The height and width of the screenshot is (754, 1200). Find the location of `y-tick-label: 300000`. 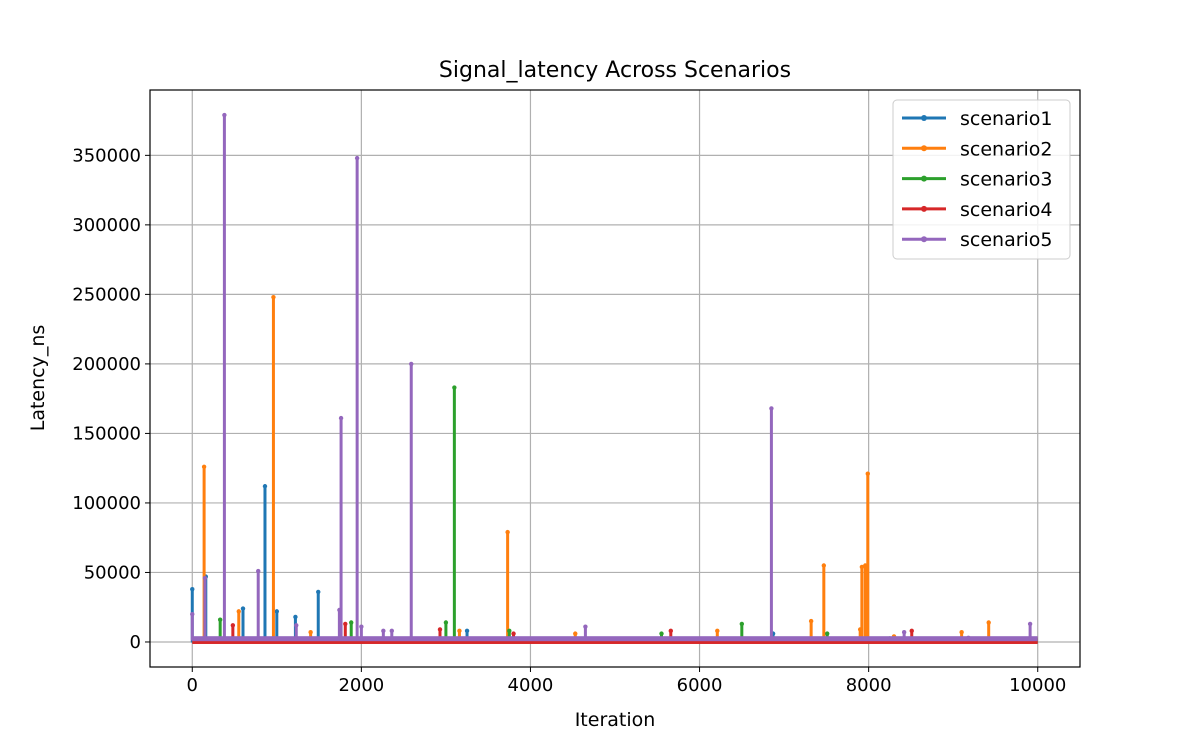

y-tick-label: 300000 is located at coordinates (106, 225).